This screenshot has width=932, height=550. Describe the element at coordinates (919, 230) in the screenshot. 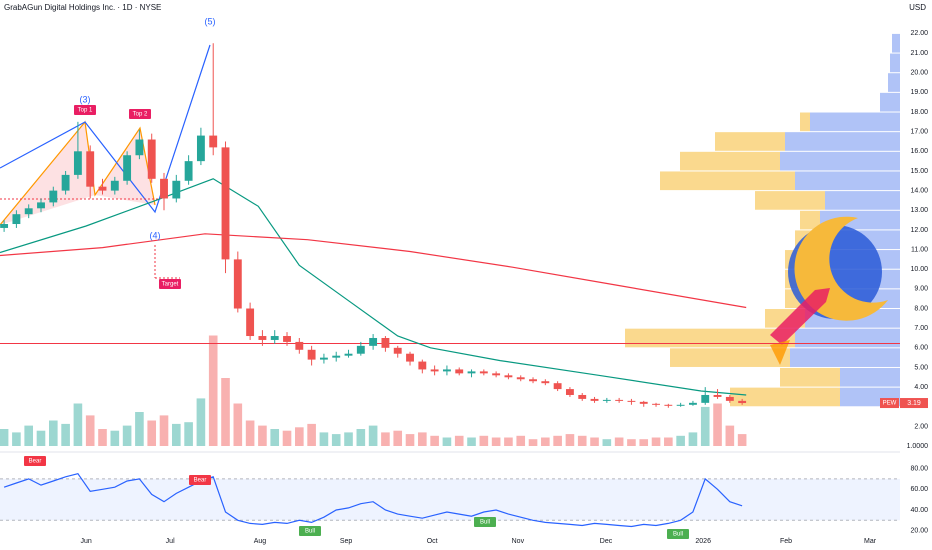

I see `y-tick-label: 12.00` at that location.